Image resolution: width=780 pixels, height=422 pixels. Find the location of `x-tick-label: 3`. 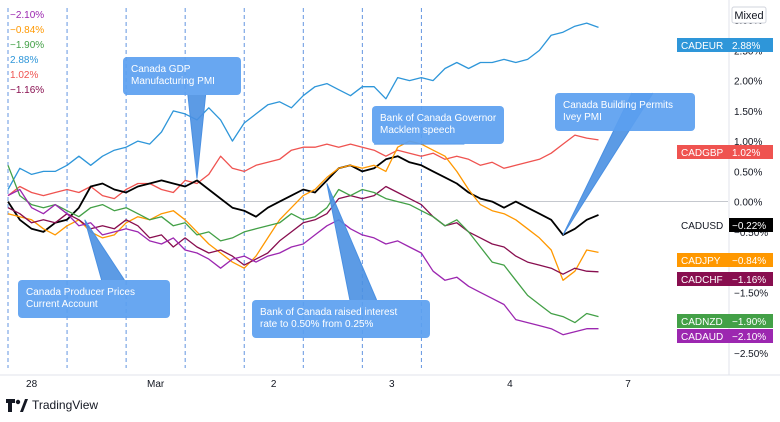

x-tick-label: 3 is located at coordinates (392, 384).